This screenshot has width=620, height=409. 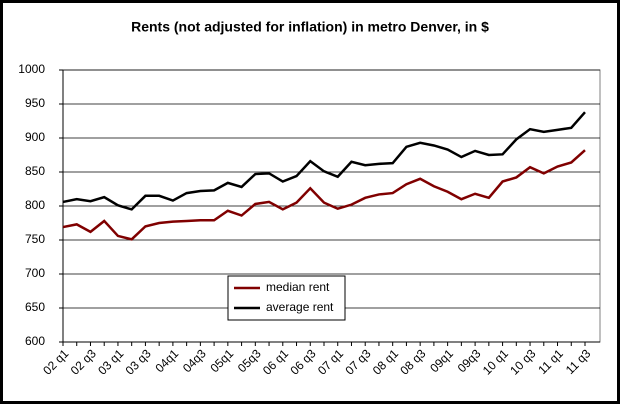 I want to click on y-tick-label: 850, so click(x=35, y=171).